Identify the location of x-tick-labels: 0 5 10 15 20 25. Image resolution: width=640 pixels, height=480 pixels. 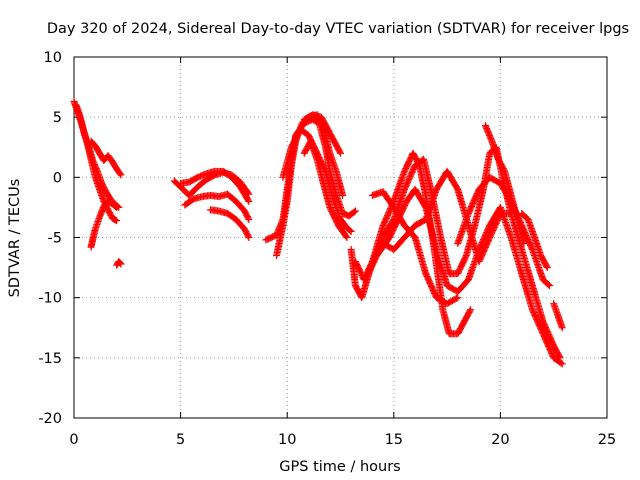
(342, 440).